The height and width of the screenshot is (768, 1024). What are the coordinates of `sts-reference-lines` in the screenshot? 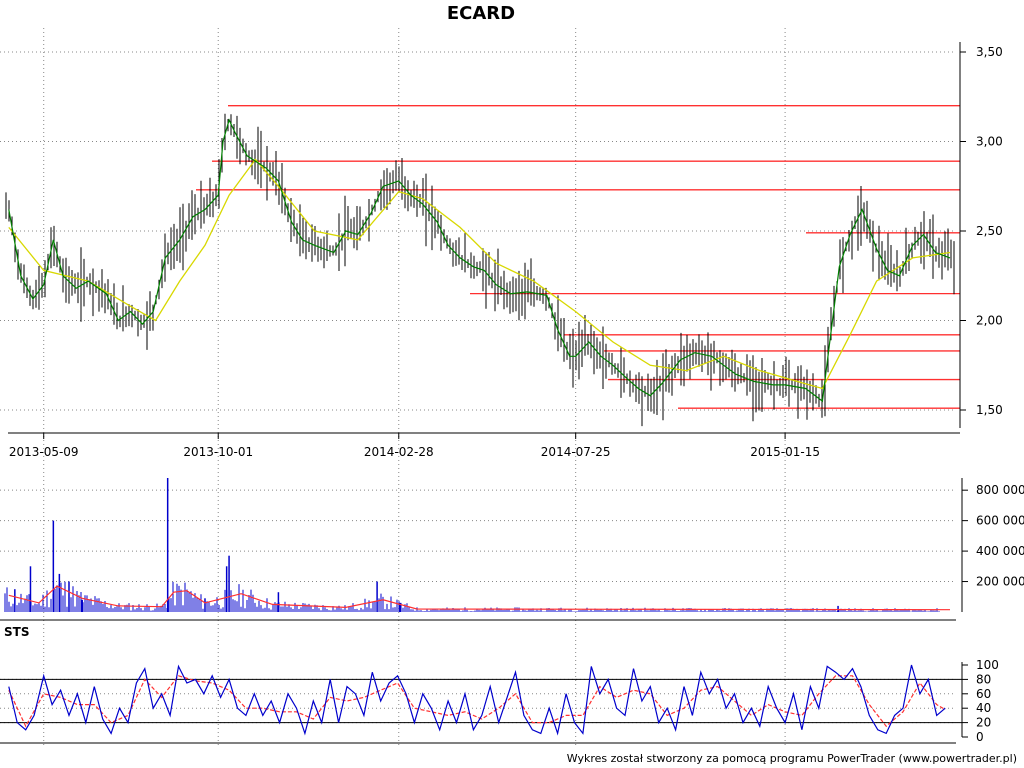 It's located at (481, 701).